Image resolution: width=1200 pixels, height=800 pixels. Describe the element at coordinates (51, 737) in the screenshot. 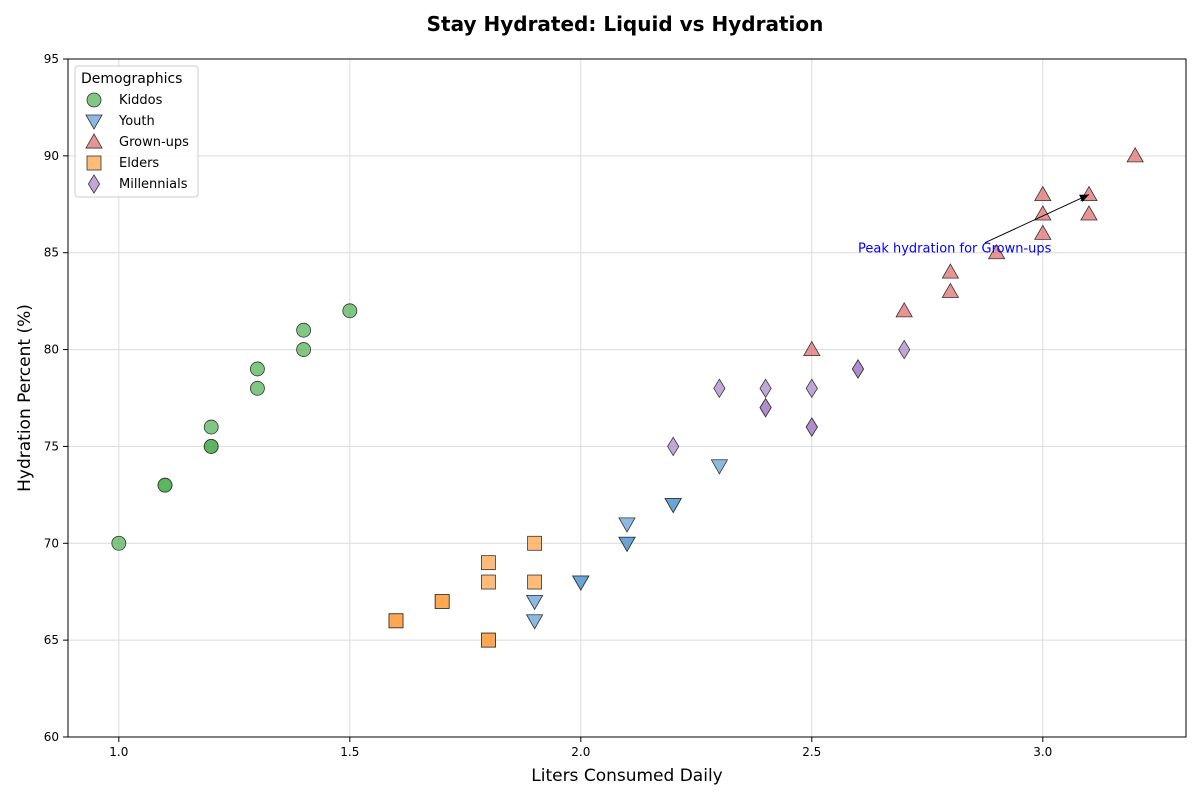

I see `y-tick-label: 60` at that location.